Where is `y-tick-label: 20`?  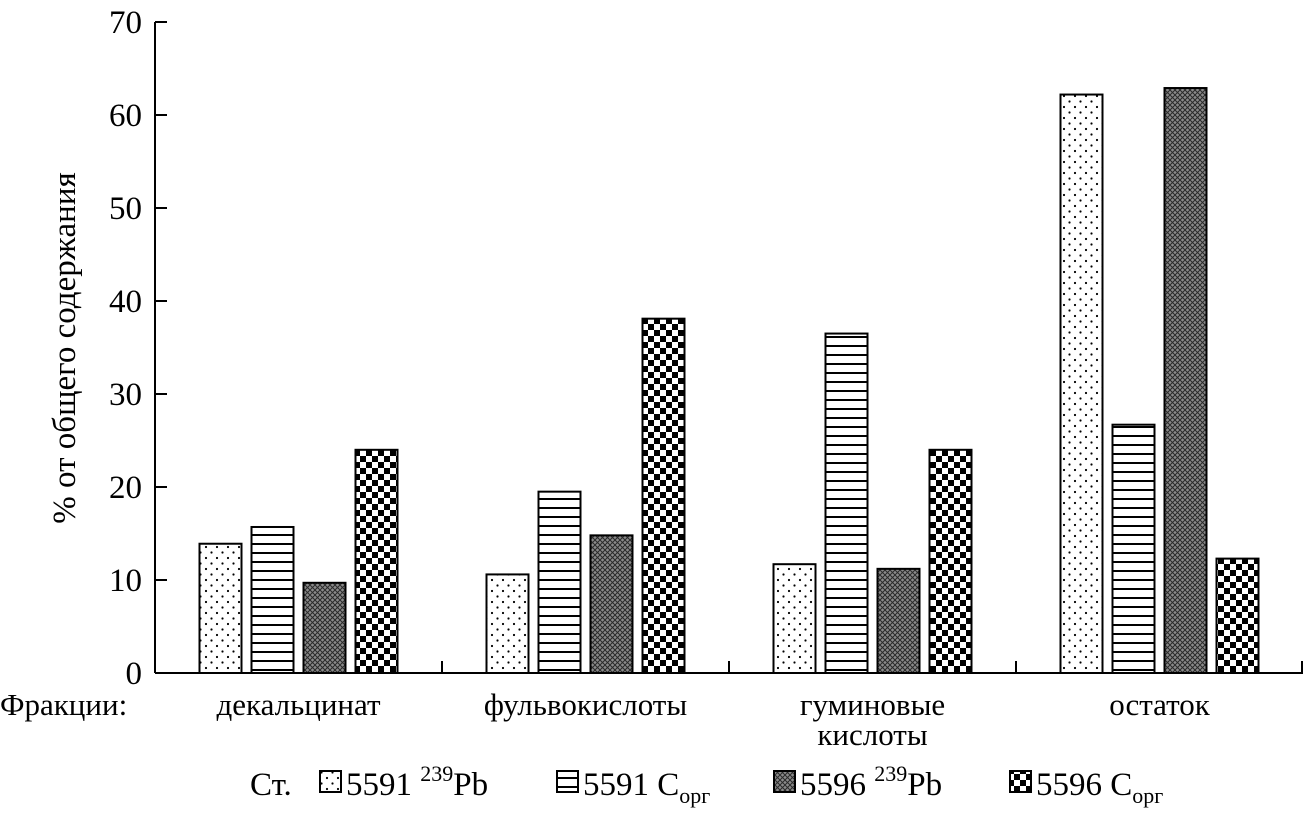
y-tick-label: 20 is located at coordinates (125, 488).